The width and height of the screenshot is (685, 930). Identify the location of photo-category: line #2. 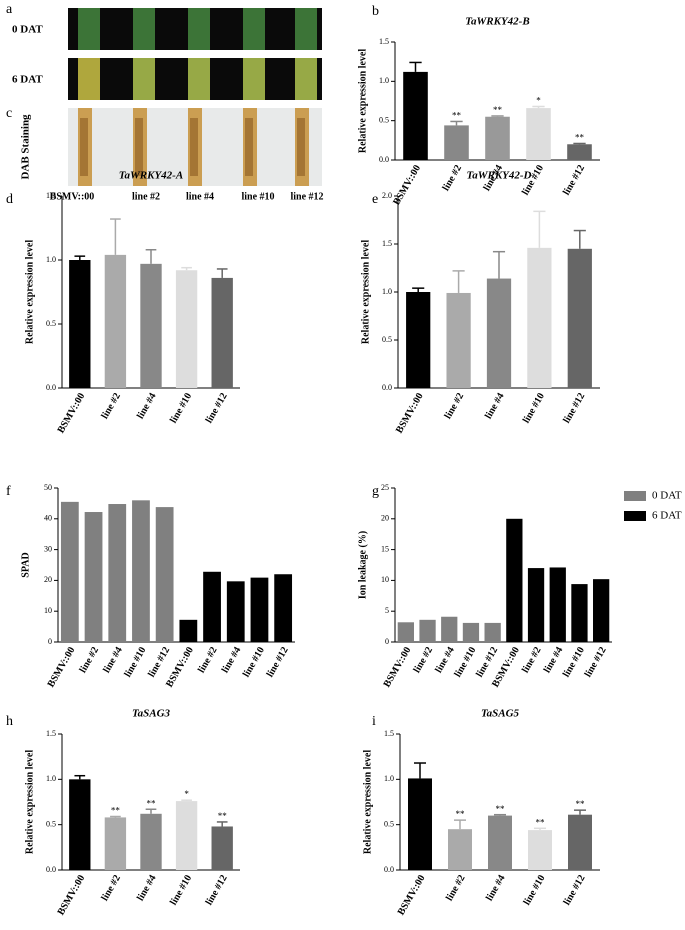
(146, 196).